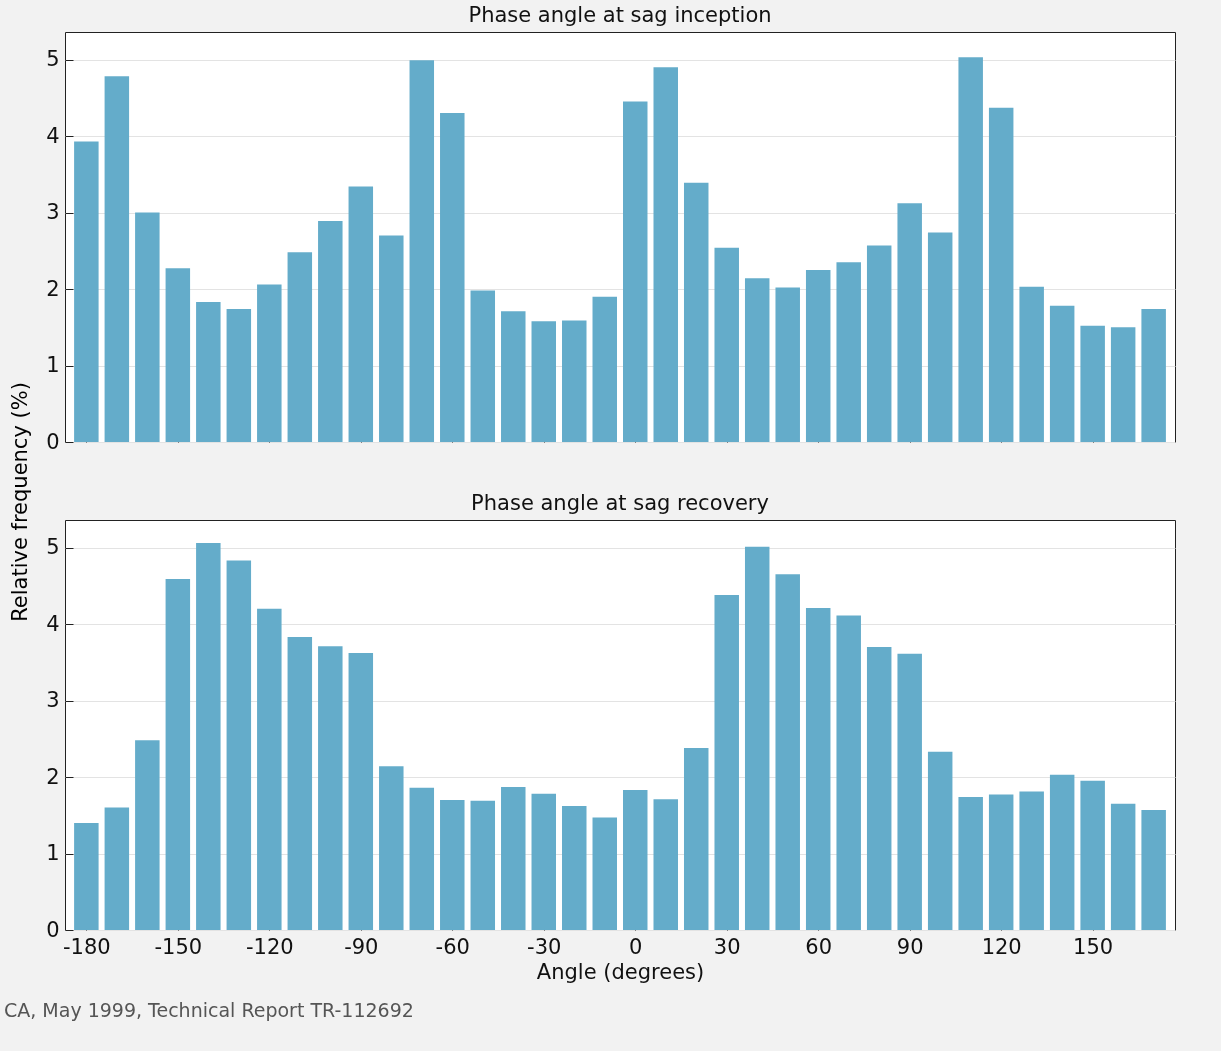 The height and width of the screenshot is (1051, 1221). I want to click on x-tick-label: 60, so click(819, 946).